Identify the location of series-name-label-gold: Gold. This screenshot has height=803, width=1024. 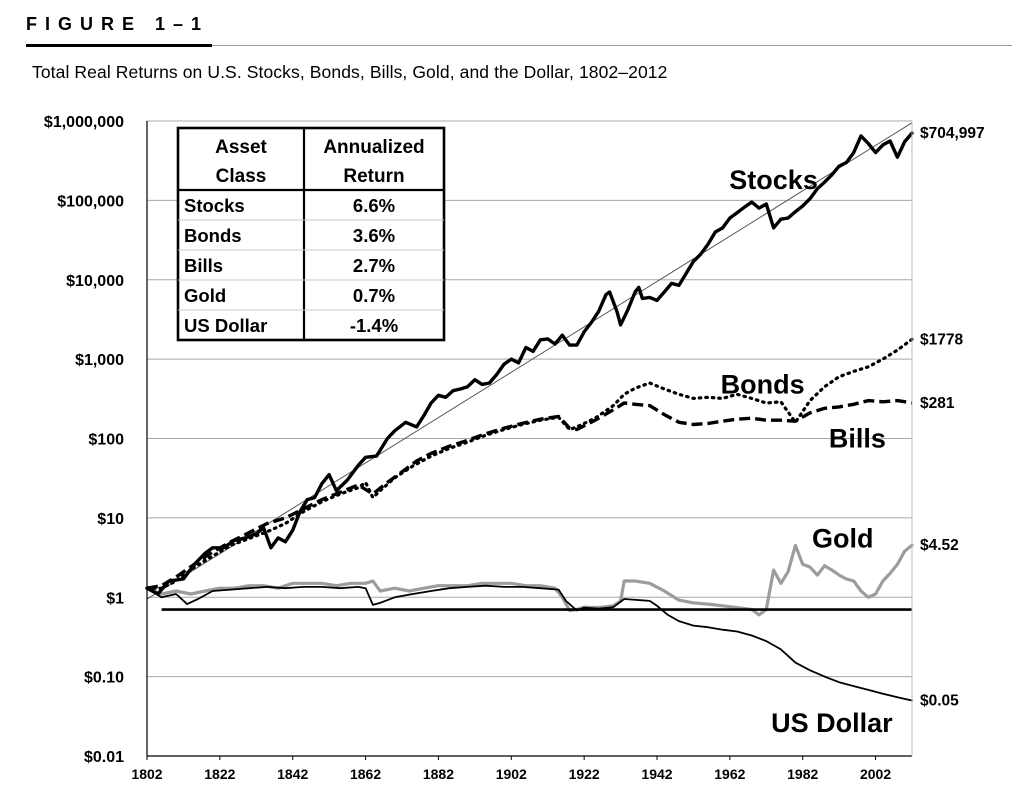
(843, 538).